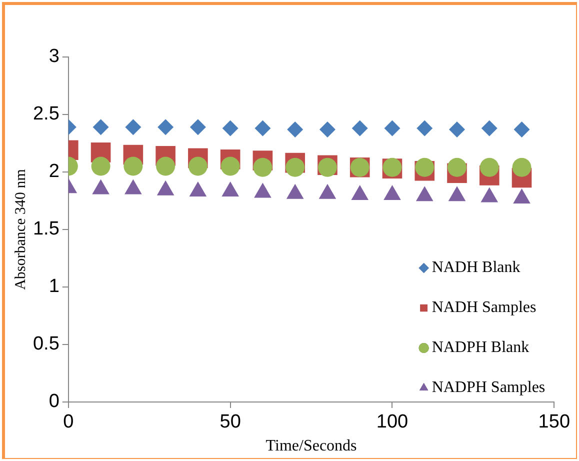 Image resolution: width=579 pixels, height=461 pixels. I want to click on x-tick-label: 150, so click(554, 422).